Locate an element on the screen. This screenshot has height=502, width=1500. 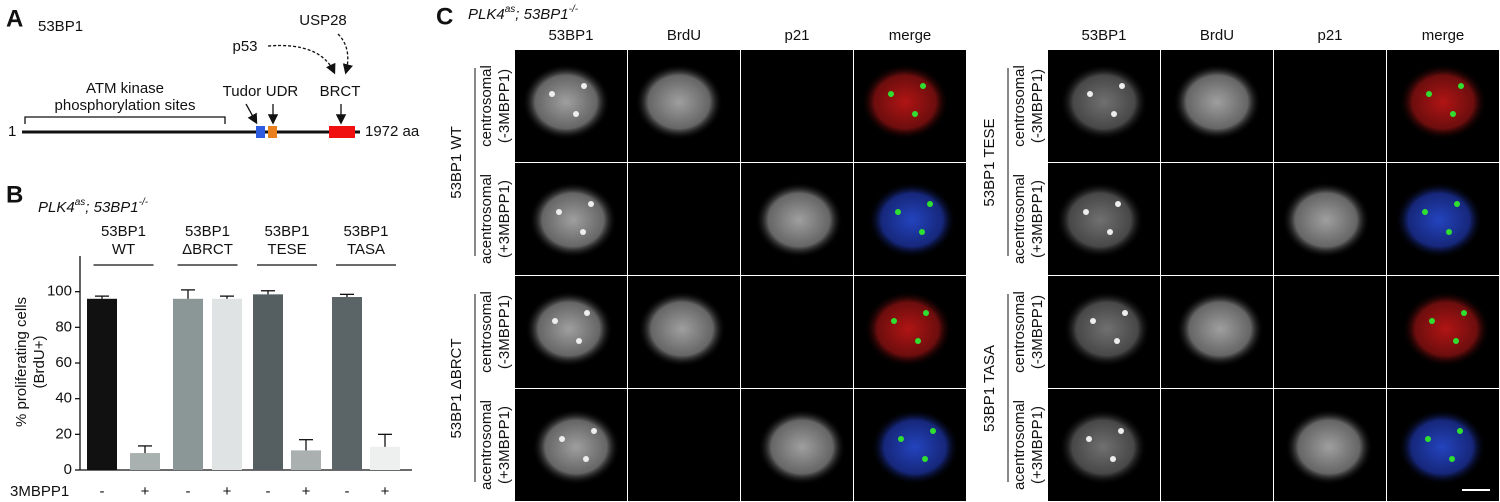
group-label: 53BP1 WT is located at coordinates (456, 162).